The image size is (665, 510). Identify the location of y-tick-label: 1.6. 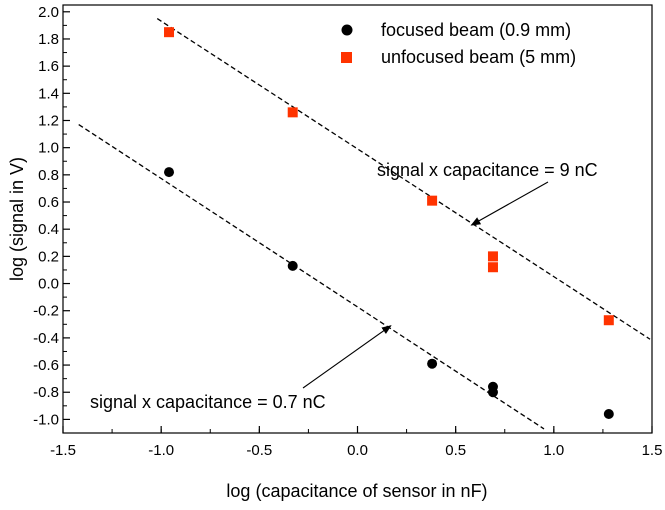
(48, 66).